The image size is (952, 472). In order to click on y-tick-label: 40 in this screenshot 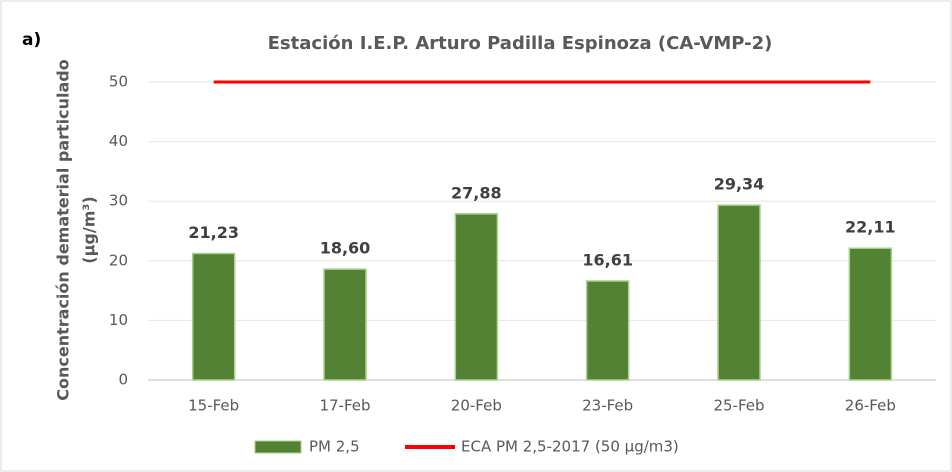, I will do `click(118, 141)`.